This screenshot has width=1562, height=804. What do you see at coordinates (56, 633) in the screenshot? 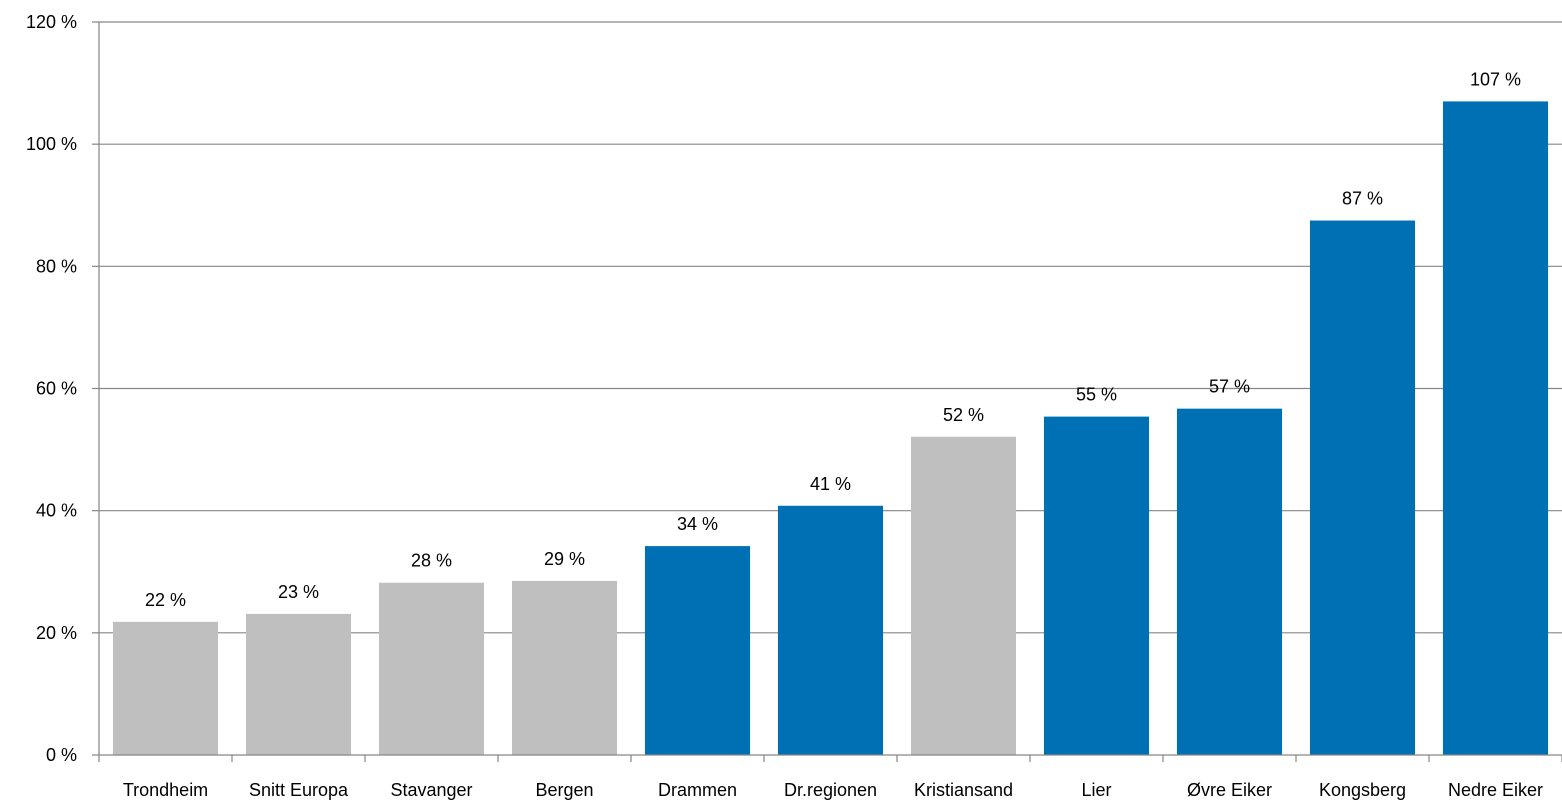
I see `y-tick-label: 20 %` at bounding box center [56, 633].